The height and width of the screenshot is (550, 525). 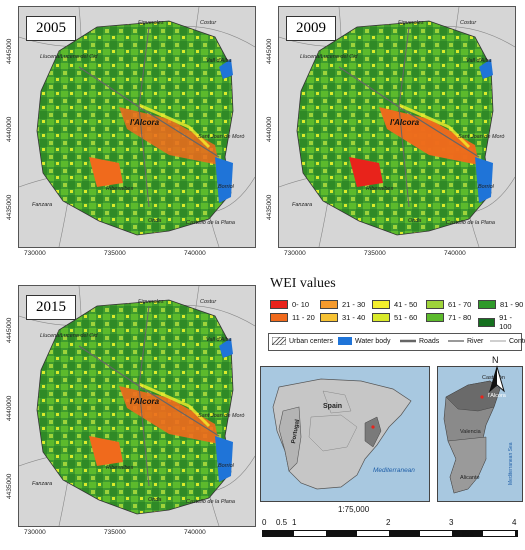 What do you see at coordinates (517, 341) in the screenshot?
I see `symbol-label: Contours` at bounding box center [517, 341].